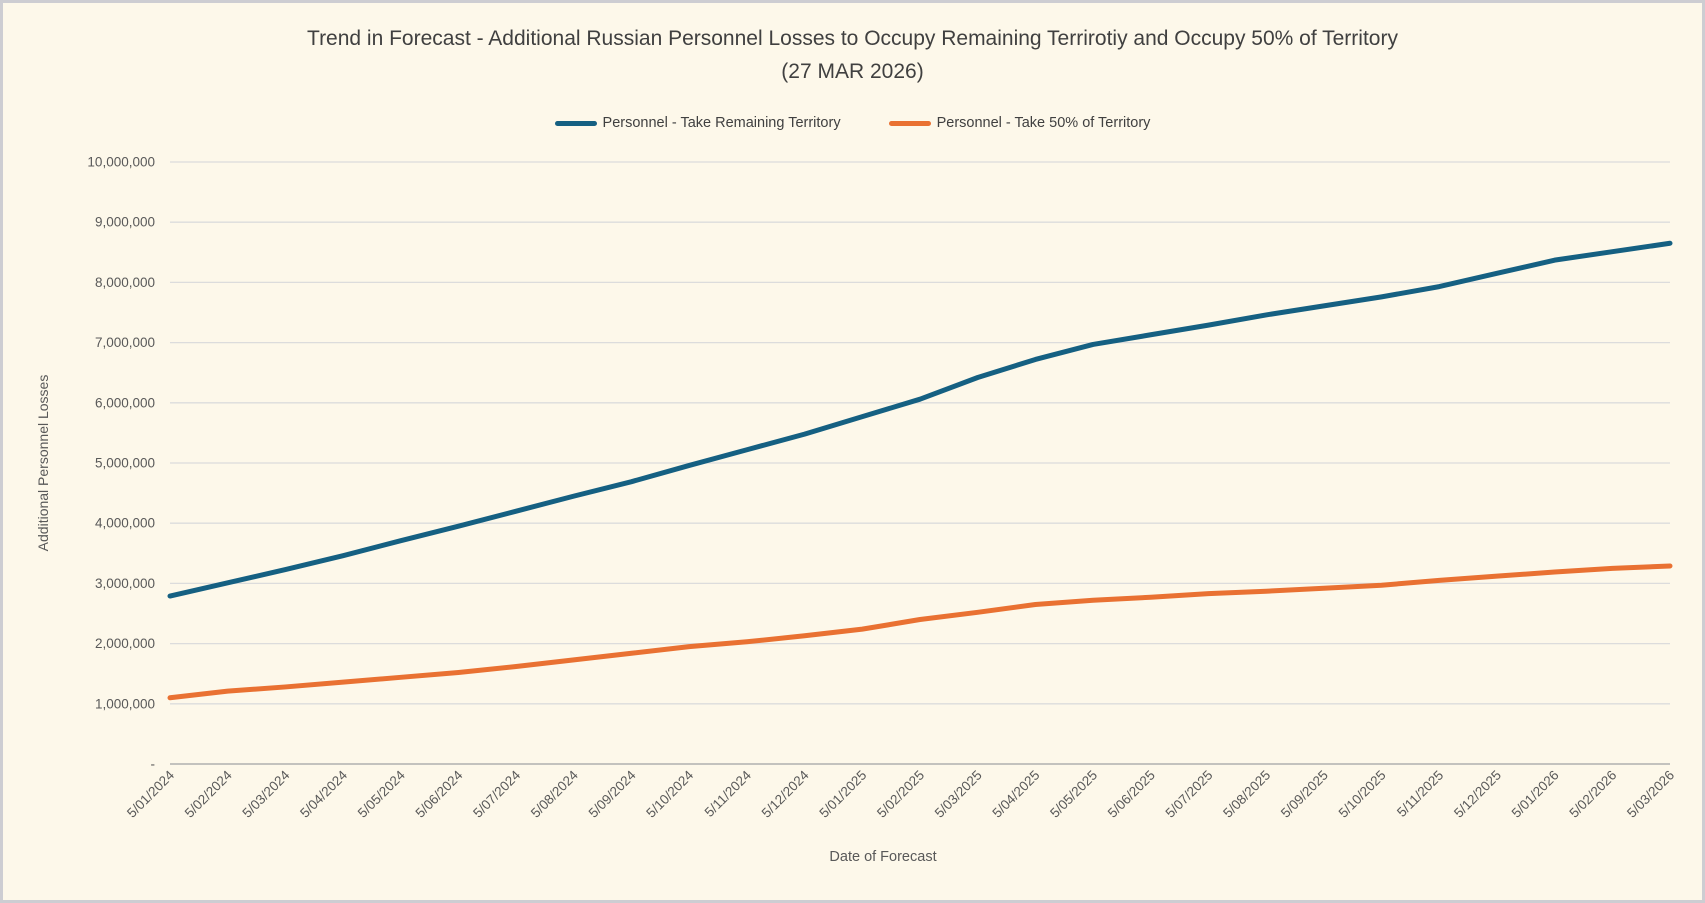  What do you see at coordinates (1650, 794) in the screenshot?
I see `x-tick-label: 5/03/2026` at bounding box center [1650, 794].